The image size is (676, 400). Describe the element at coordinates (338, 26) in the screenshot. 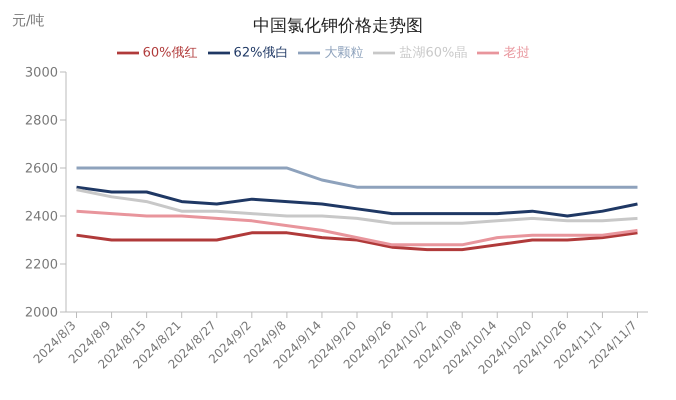

I see `chart-title: 中国氯化钾价格走势图` at that location.